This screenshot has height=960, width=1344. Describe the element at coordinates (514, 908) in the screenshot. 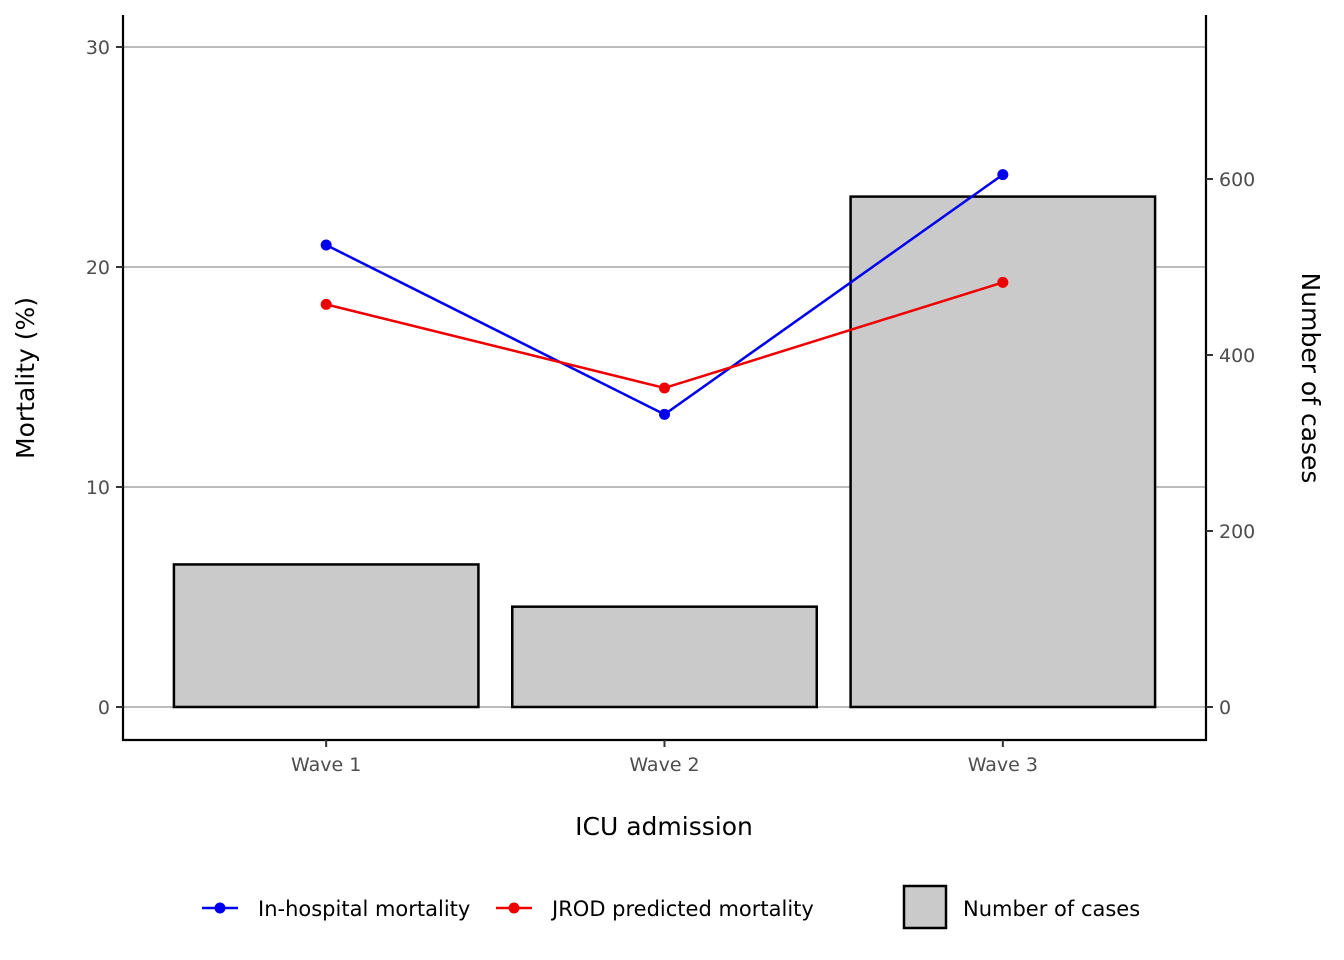

I see `legend-key-point-jrod` at that location.